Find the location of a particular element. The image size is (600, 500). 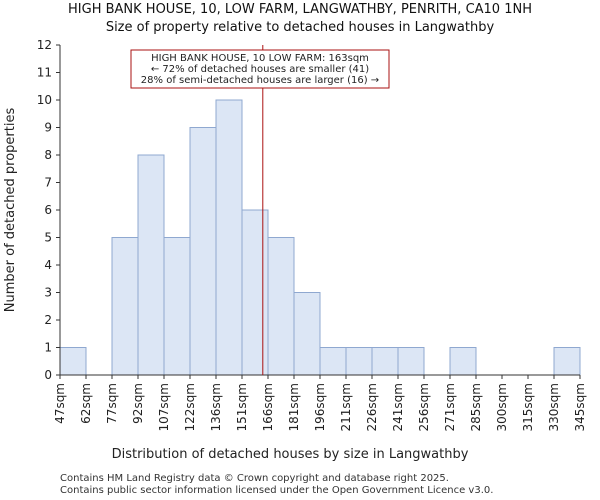

y-tick-label: 3 is located at coordinates (48, 293).